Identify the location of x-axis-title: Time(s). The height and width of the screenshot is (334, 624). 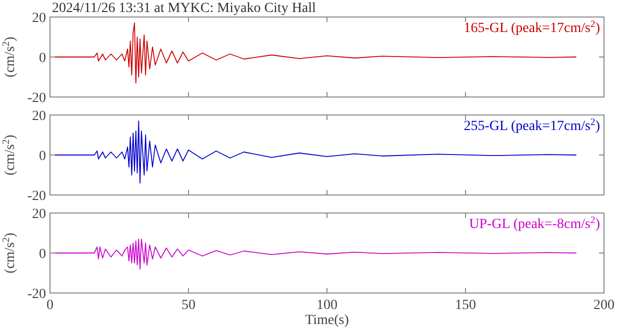
(327, 320).